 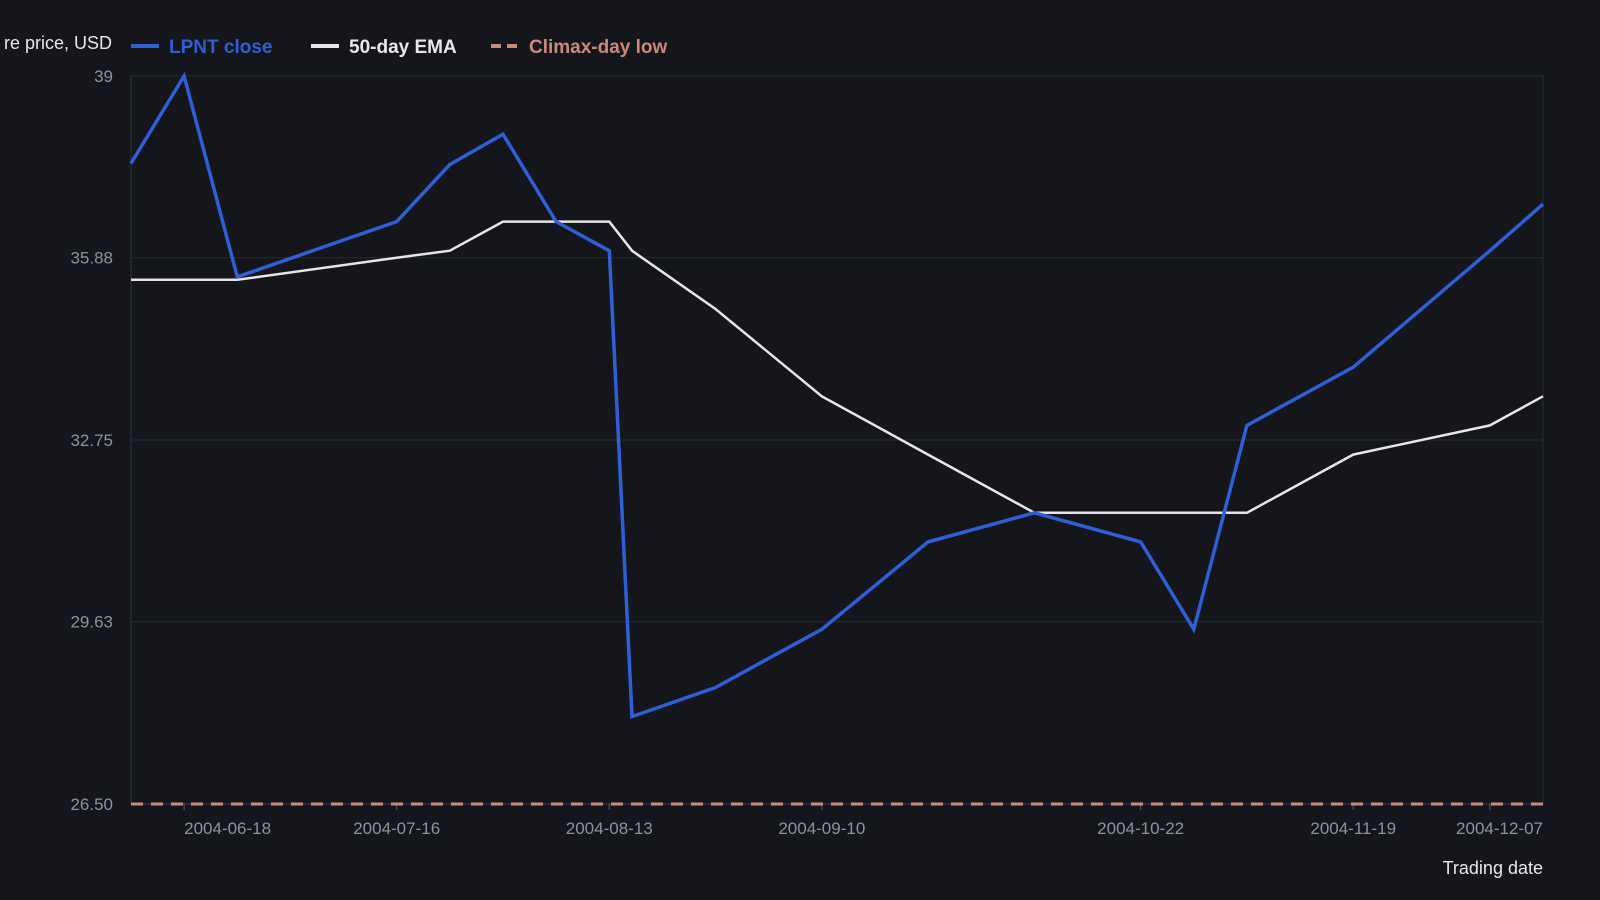 What do you see at coordinates (91, 804) in the screenshot?
I see `y-tick-label: 26.50` at bounding box center [91, 804].